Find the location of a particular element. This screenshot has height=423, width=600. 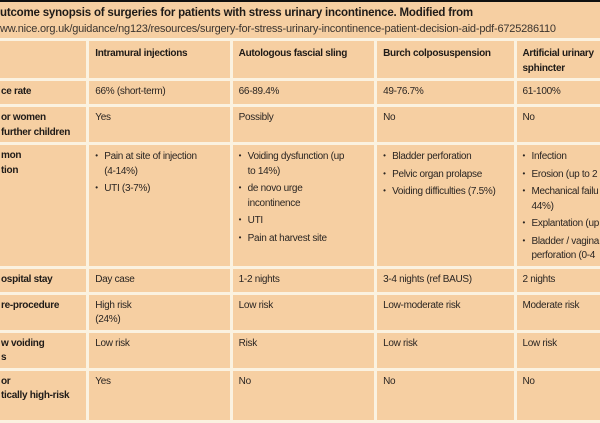

table-cell: Yes is located at coordinates (159, 395).